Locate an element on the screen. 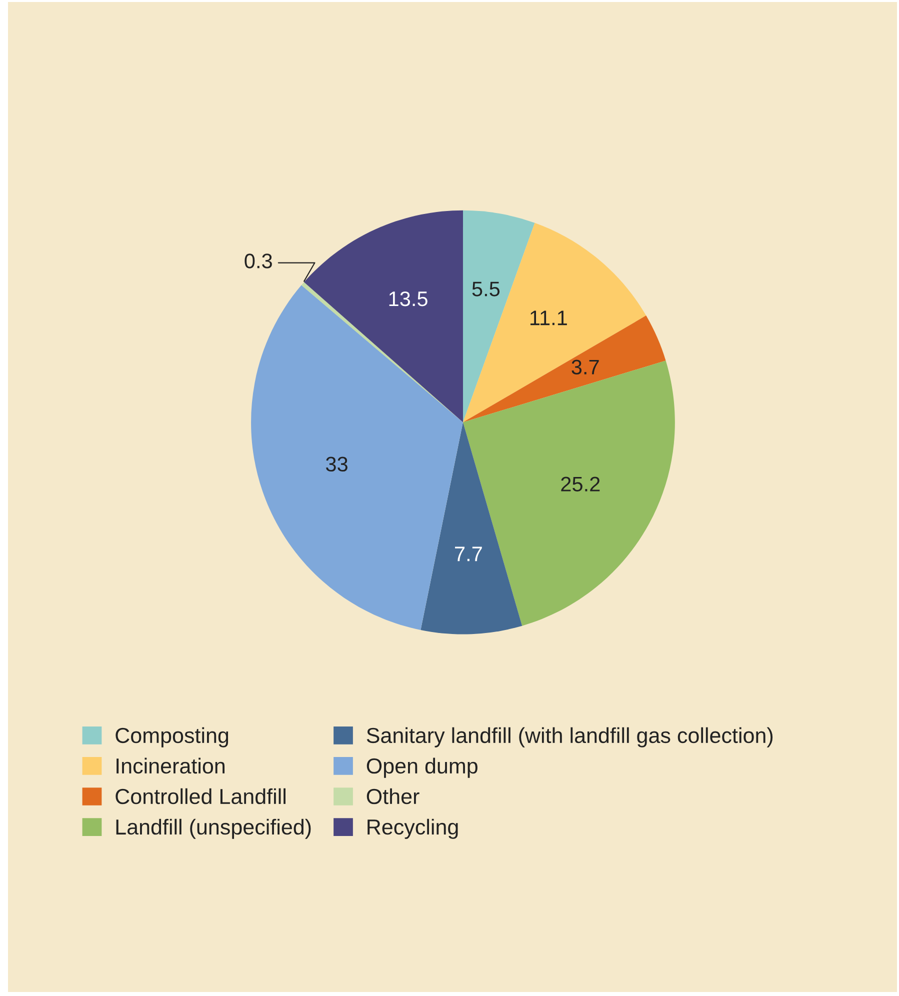  legend-label: Composting is located at coordinates (172, 737).